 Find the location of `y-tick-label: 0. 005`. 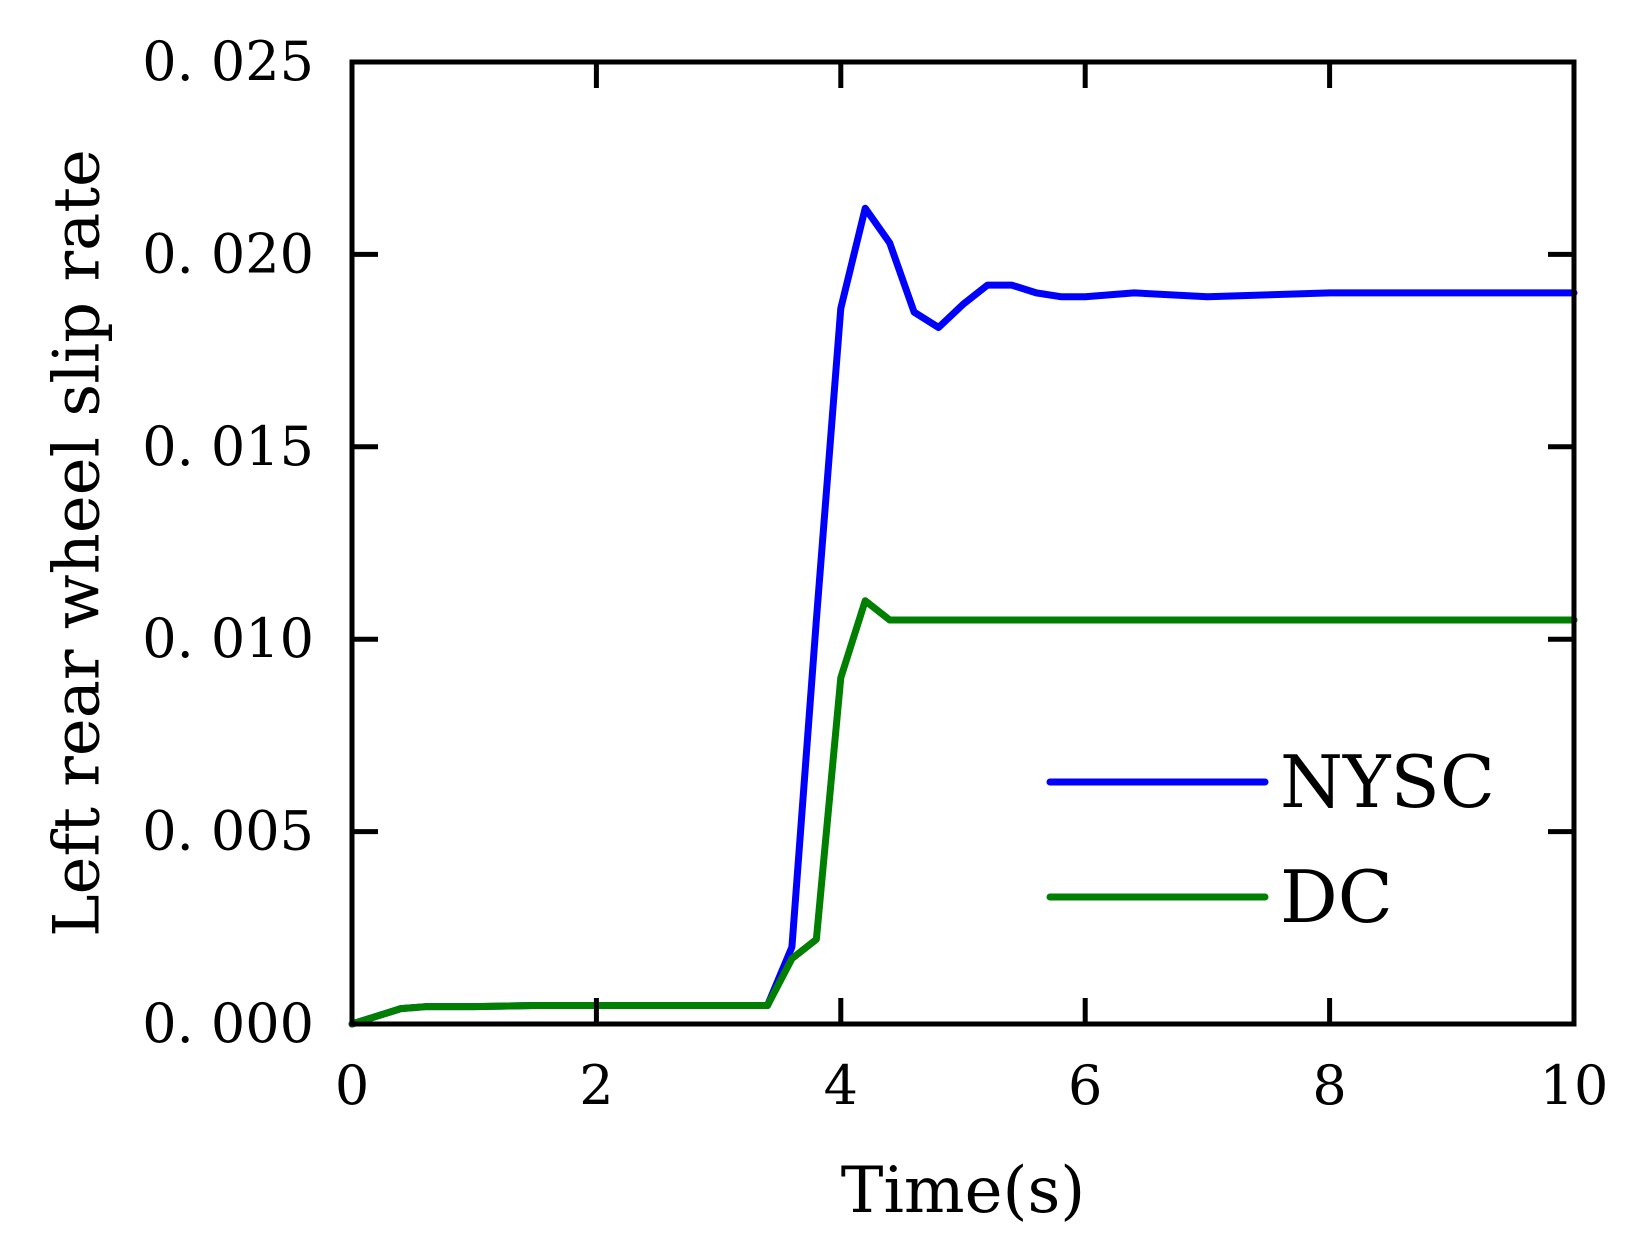

y-tick-label: 0. 005 is located at coordinates (228, 831).